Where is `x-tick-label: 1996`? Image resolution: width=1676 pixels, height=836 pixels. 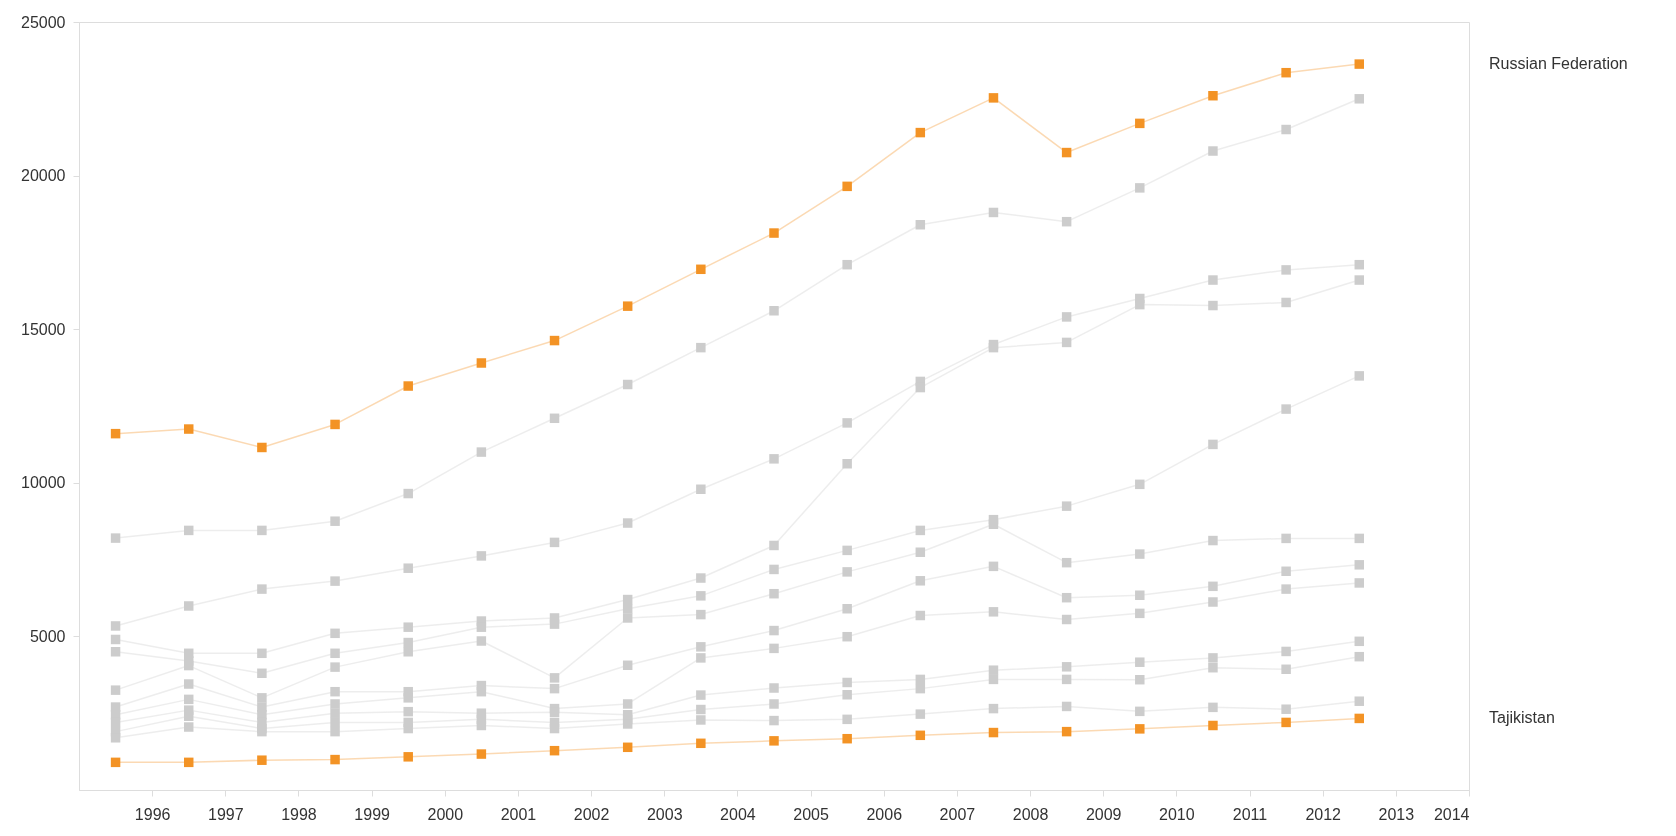 x-tick-label: 1996 is located at coordinates (152, 814).